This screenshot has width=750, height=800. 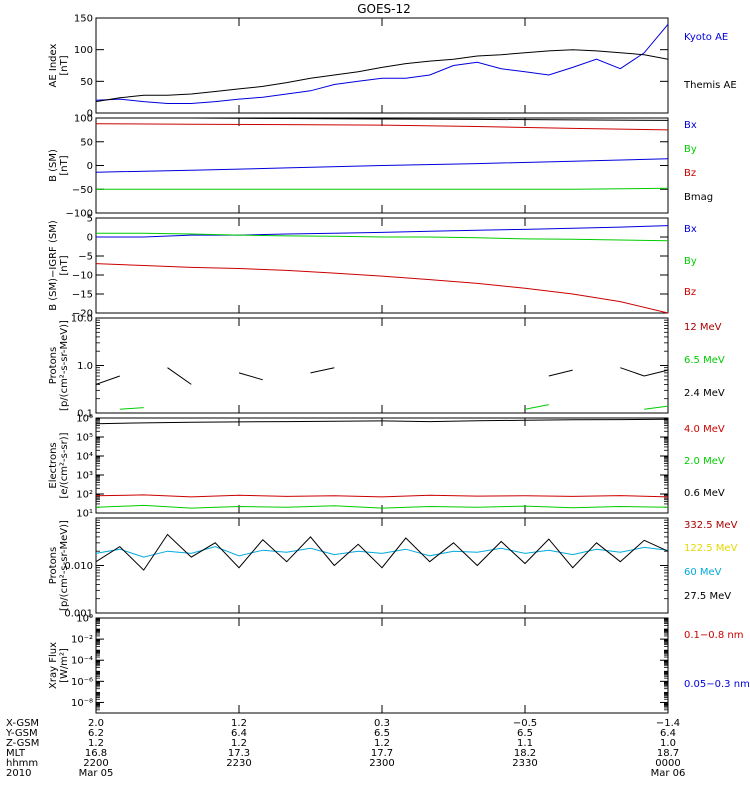 What do you see at coordinates (713, 635) in the screenshot?
I see `legend-entry: 0.1−0.8 nm` at bounding box center [713, 635].